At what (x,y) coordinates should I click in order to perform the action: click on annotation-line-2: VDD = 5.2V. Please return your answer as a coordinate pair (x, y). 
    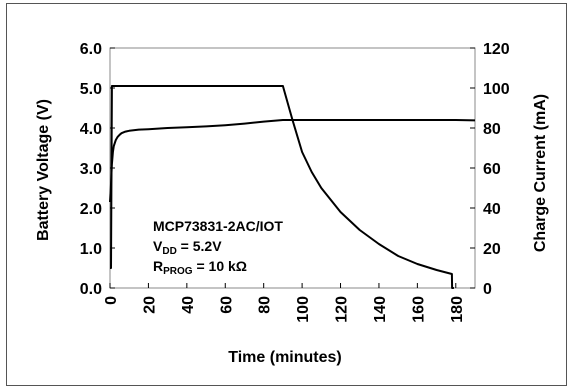
    Looking at the image, I should click on (187, 247).